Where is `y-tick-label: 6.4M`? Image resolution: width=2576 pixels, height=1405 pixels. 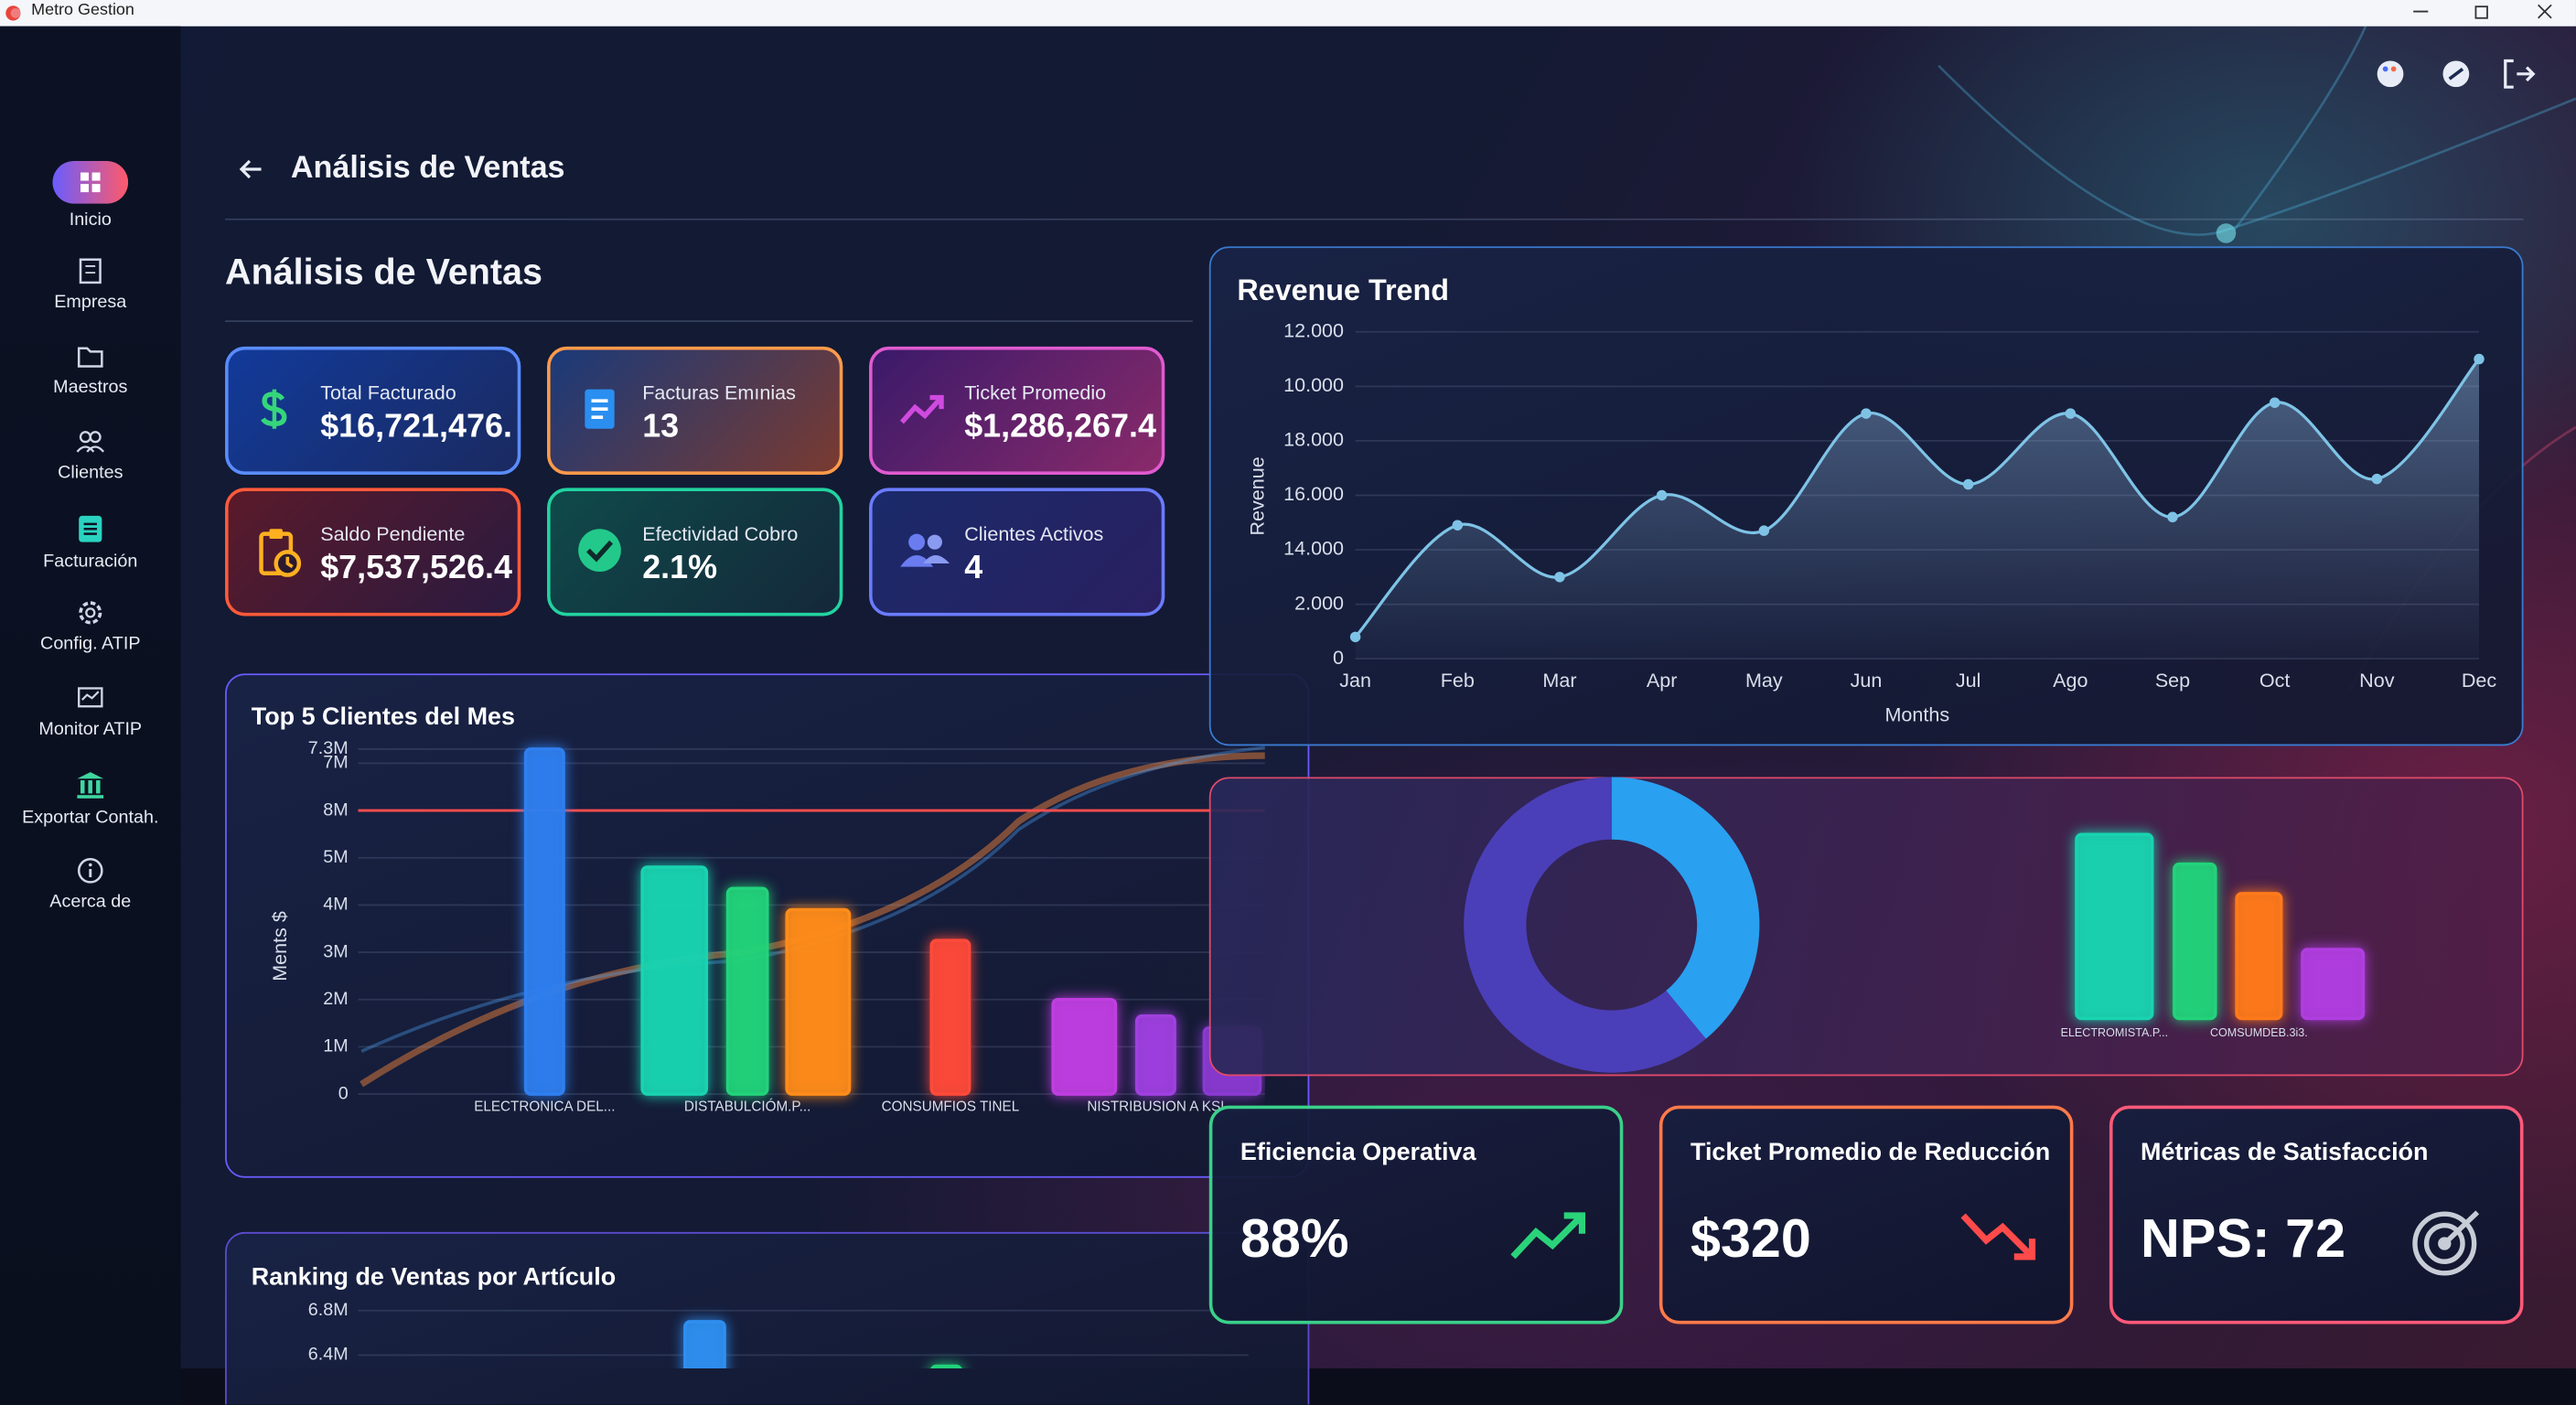
y-tick-label: 6.4M is located at coordinates (329, 1355).